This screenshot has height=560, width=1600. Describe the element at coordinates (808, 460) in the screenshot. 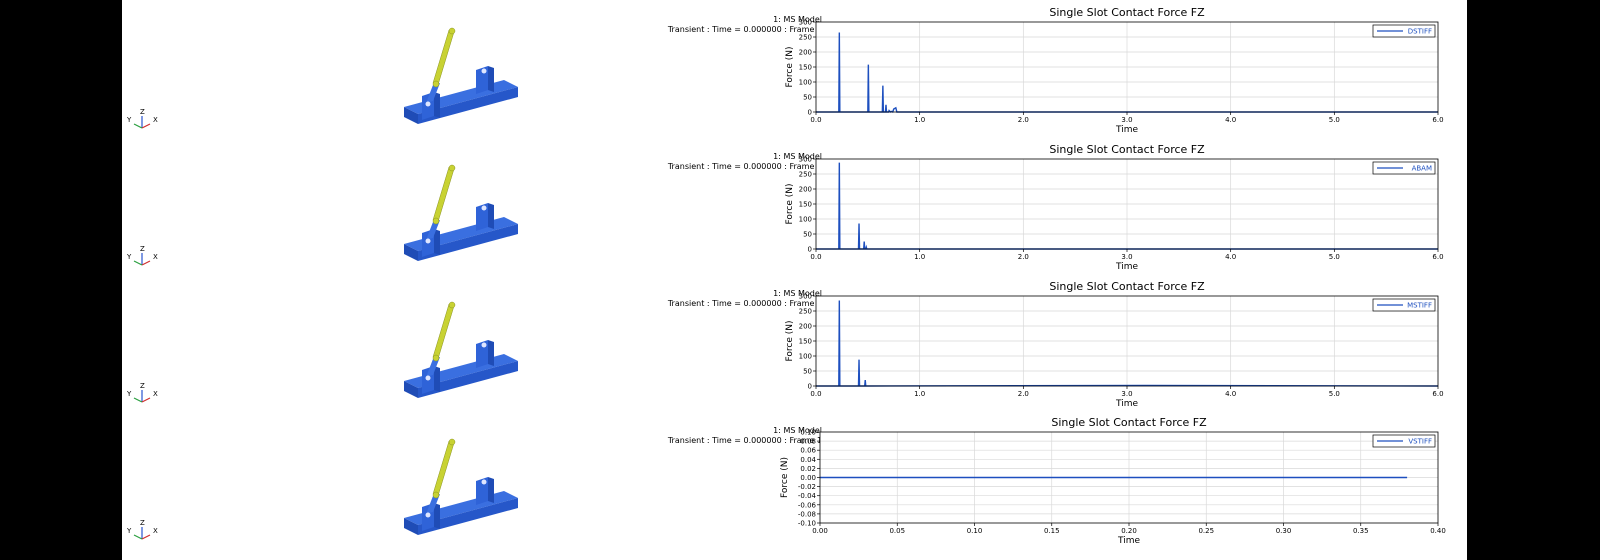

I see `y-tick-label: 0.04` at that location.